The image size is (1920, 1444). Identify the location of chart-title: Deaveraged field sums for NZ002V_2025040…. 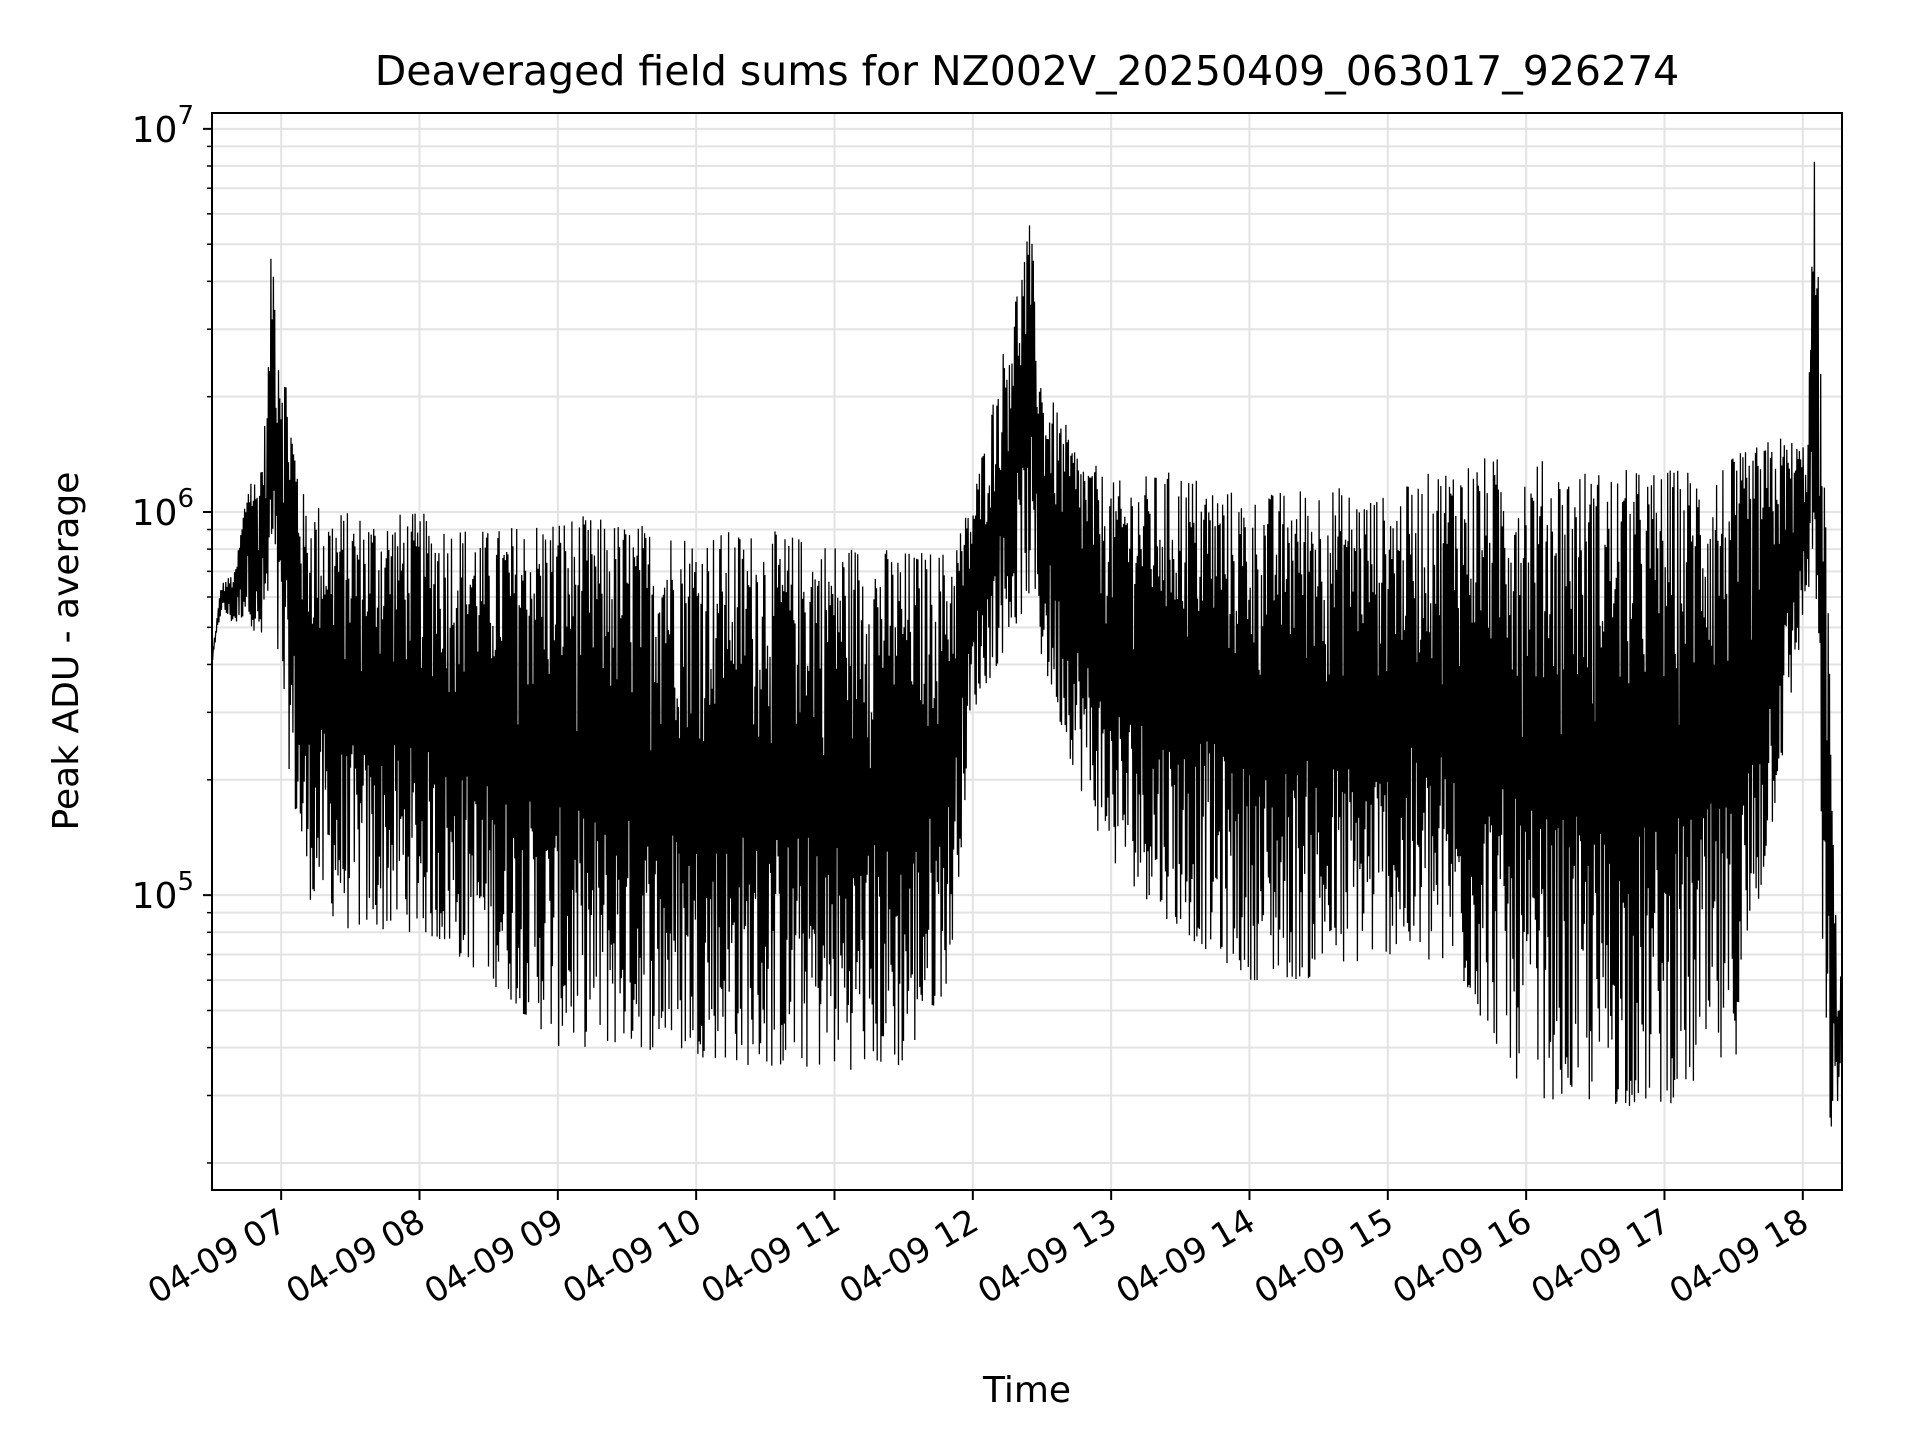
(1027, 71).